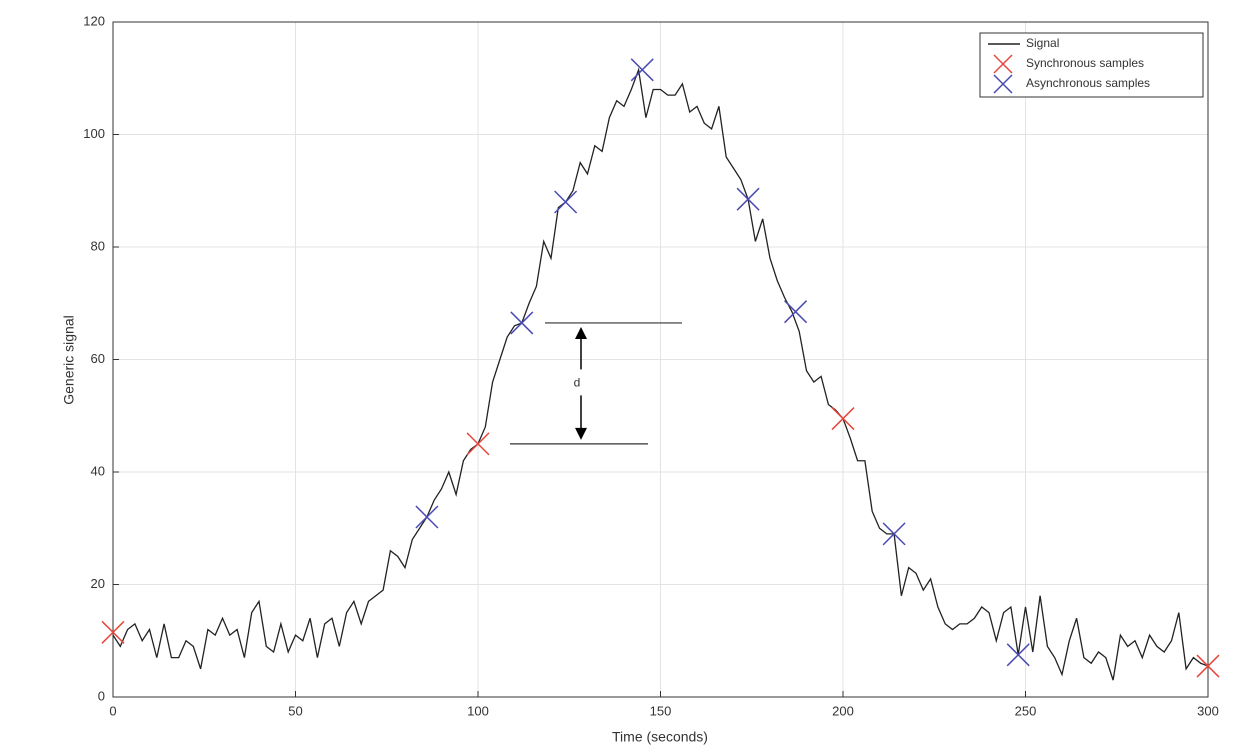  What do you see at coordinates (98, 245) in the screenshot?
I see `y-tick-label: 80` at bounding box center [98, 245].